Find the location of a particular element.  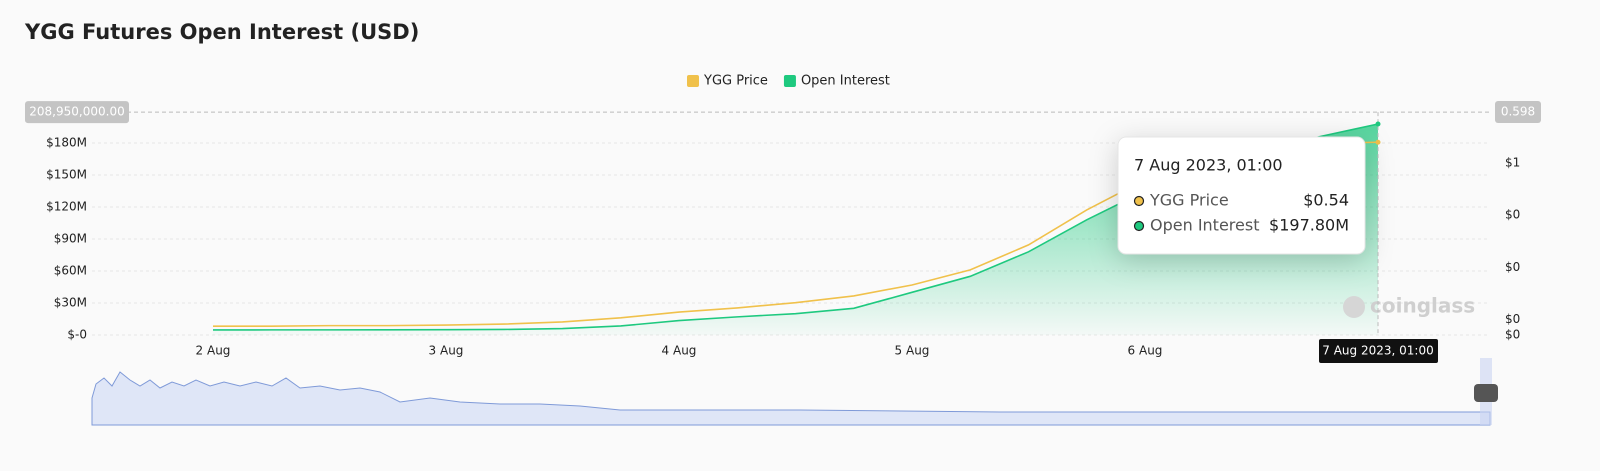

crosshair-y2-box is located at coordinates (1518, 112).